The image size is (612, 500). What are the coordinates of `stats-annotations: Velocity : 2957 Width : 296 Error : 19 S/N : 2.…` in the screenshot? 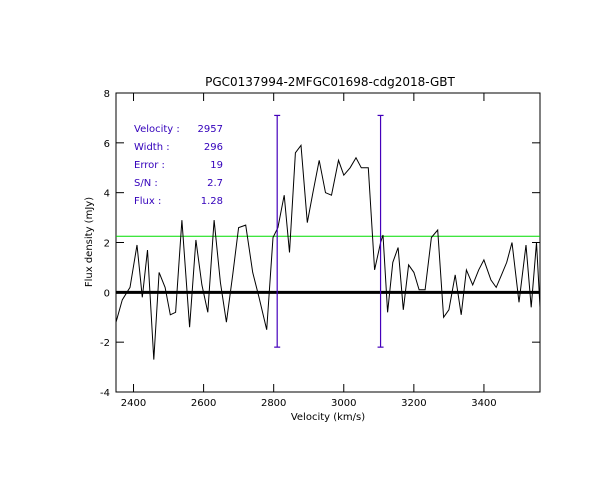 It's located at (178, 165).